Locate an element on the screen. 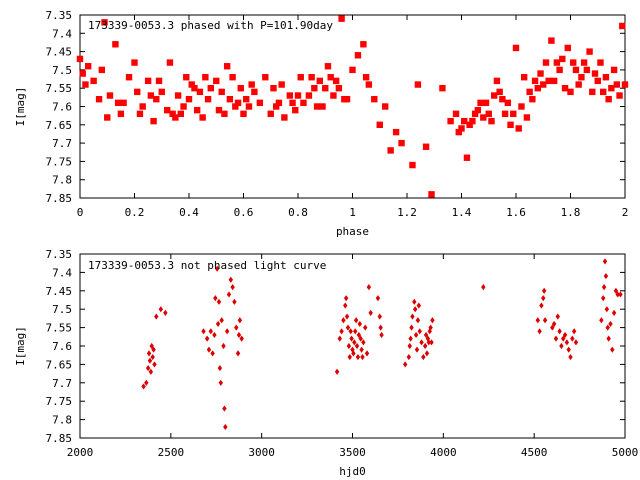 The height and width of the screenshot is (480, 640). y-tick-label: 7.5 is located at coordinates (62, 309).